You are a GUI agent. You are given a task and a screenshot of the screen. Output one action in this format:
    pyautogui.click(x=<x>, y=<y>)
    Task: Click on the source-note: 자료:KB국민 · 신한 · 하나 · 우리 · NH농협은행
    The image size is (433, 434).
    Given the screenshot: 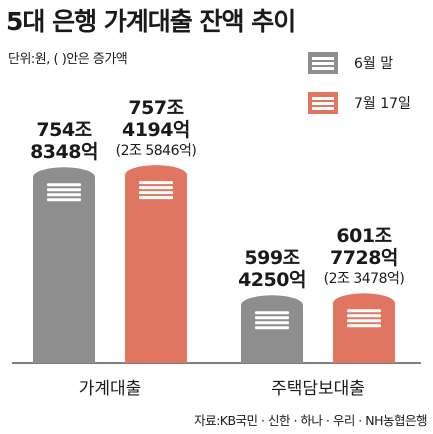 What is the action you would take?
    pyautogui.click(x=310, y=420)
    